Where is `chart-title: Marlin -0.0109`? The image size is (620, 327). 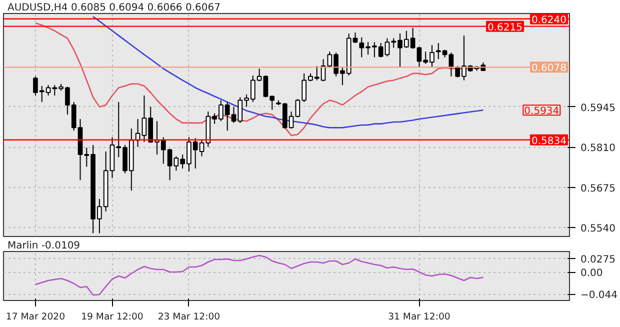 chart-title: Marlin -0.0109 is located at coordinates (44, 246).